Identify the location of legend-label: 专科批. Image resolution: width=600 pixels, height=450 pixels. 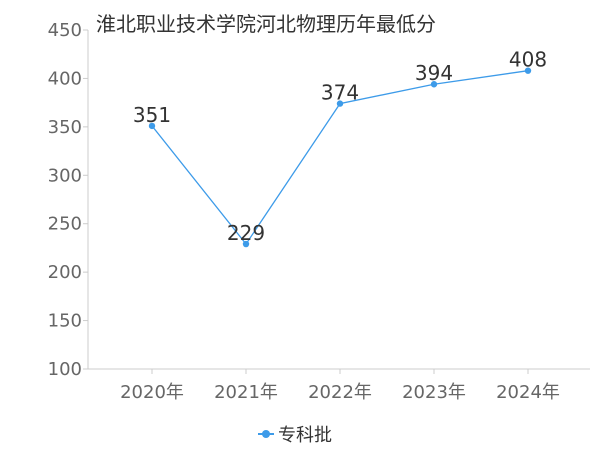
(305, 435).